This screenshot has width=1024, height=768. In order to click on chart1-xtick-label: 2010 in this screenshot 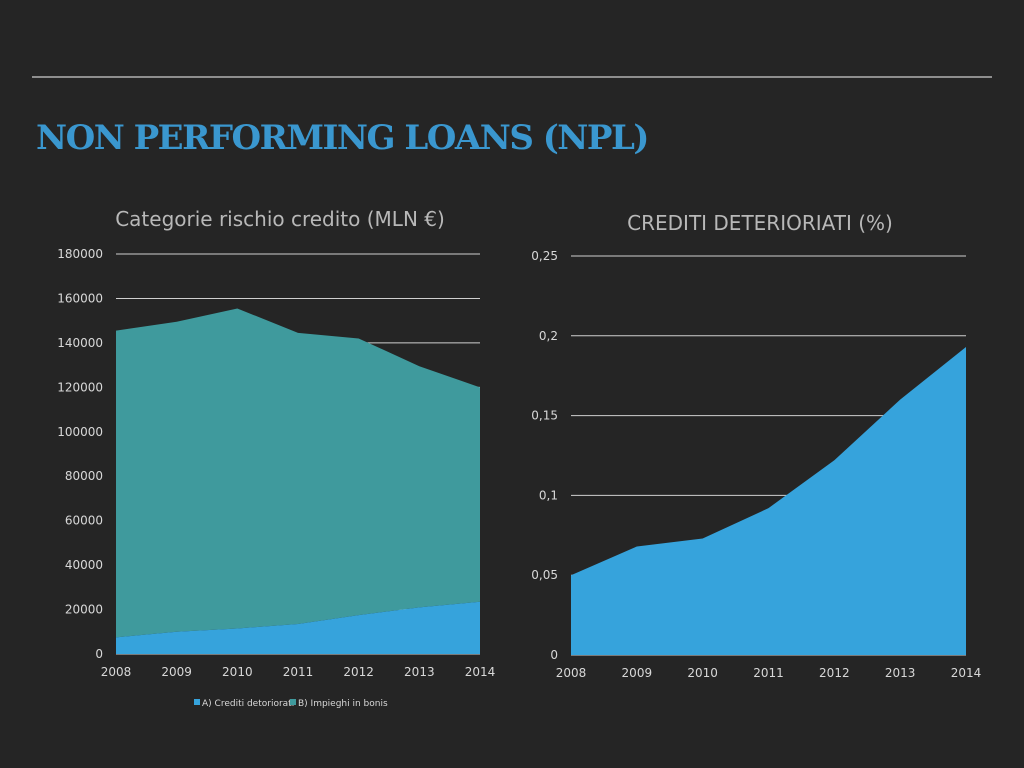, I will do `click(237, 672)`.